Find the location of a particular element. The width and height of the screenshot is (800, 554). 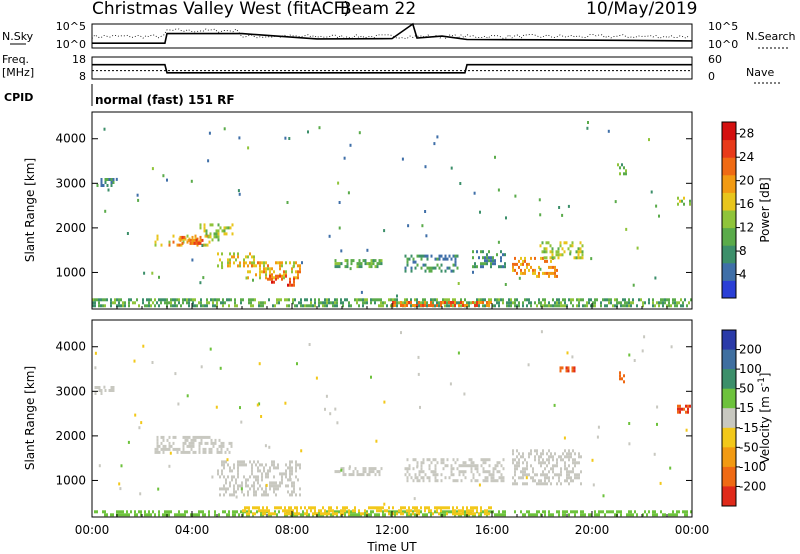

power-y-axis-label: Slant Range [km] is located at coordinates (30, 210).